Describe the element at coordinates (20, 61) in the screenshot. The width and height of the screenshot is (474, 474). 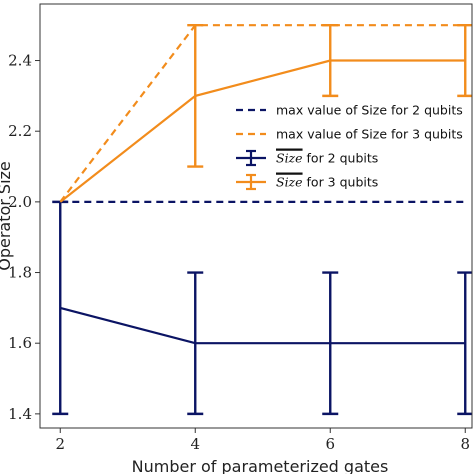
I see `y-tick-label: 2.4` at that location.